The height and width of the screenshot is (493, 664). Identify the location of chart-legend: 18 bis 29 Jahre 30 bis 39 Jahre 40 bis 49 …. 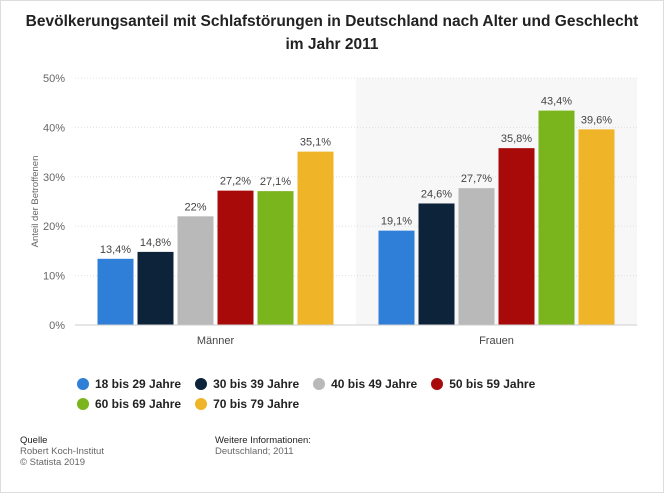
(357, 394).